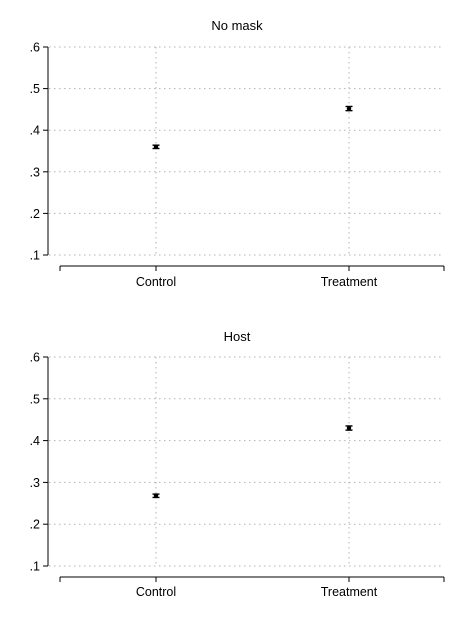  I want to click on chart-title-no-mask: No mask, so click(237, 25).